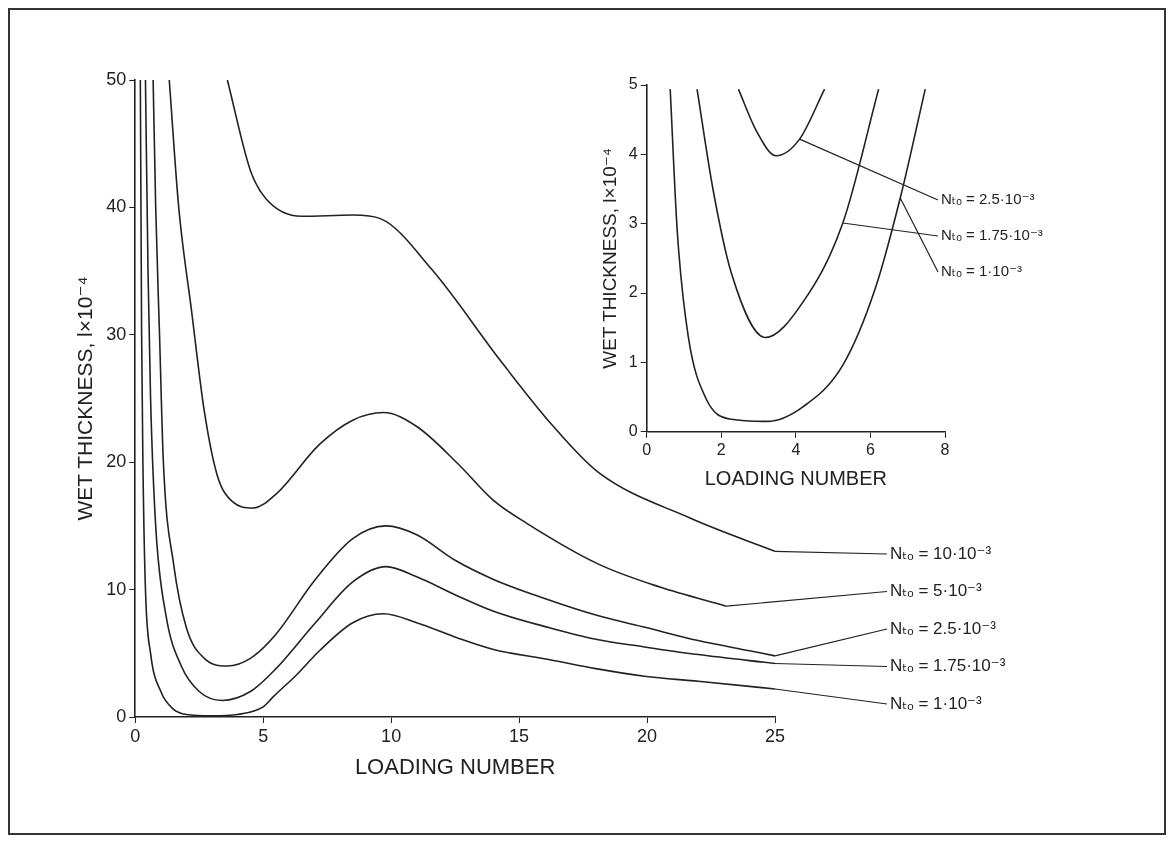  Describe the element at coordinates (721, 449) in the screenshot. I see `x-tick-label: 2` at that location.